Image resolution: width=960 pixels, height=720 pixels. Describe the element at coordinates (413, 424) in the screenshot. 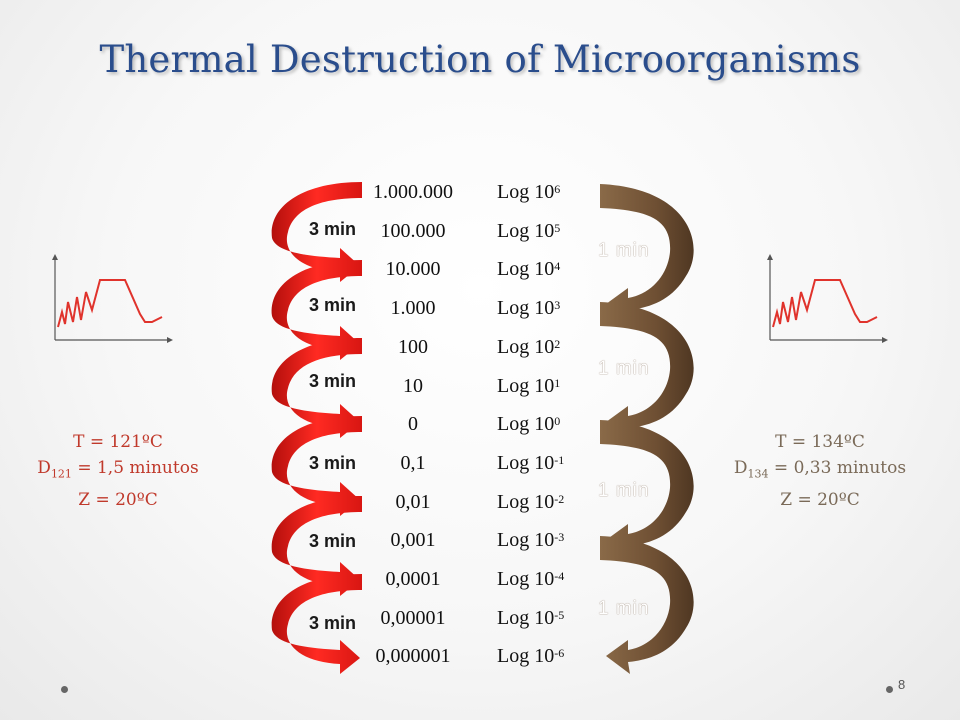

I see `population-value: 0` at that location.